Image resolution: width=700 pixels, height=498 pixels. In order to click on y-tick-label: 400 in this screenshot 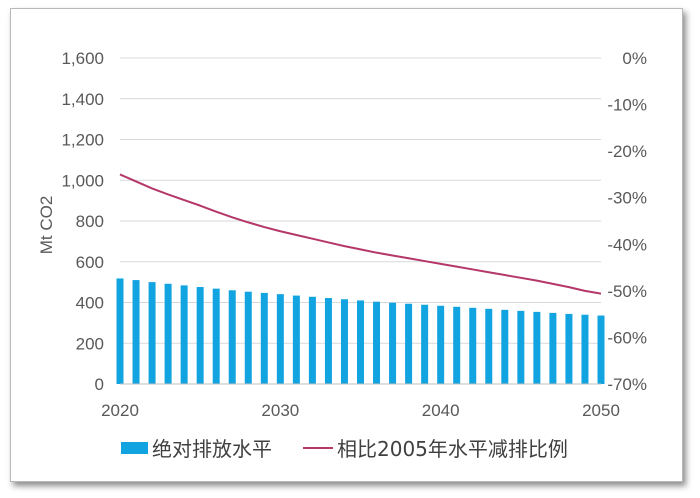, I will do `click(90, 303)`.